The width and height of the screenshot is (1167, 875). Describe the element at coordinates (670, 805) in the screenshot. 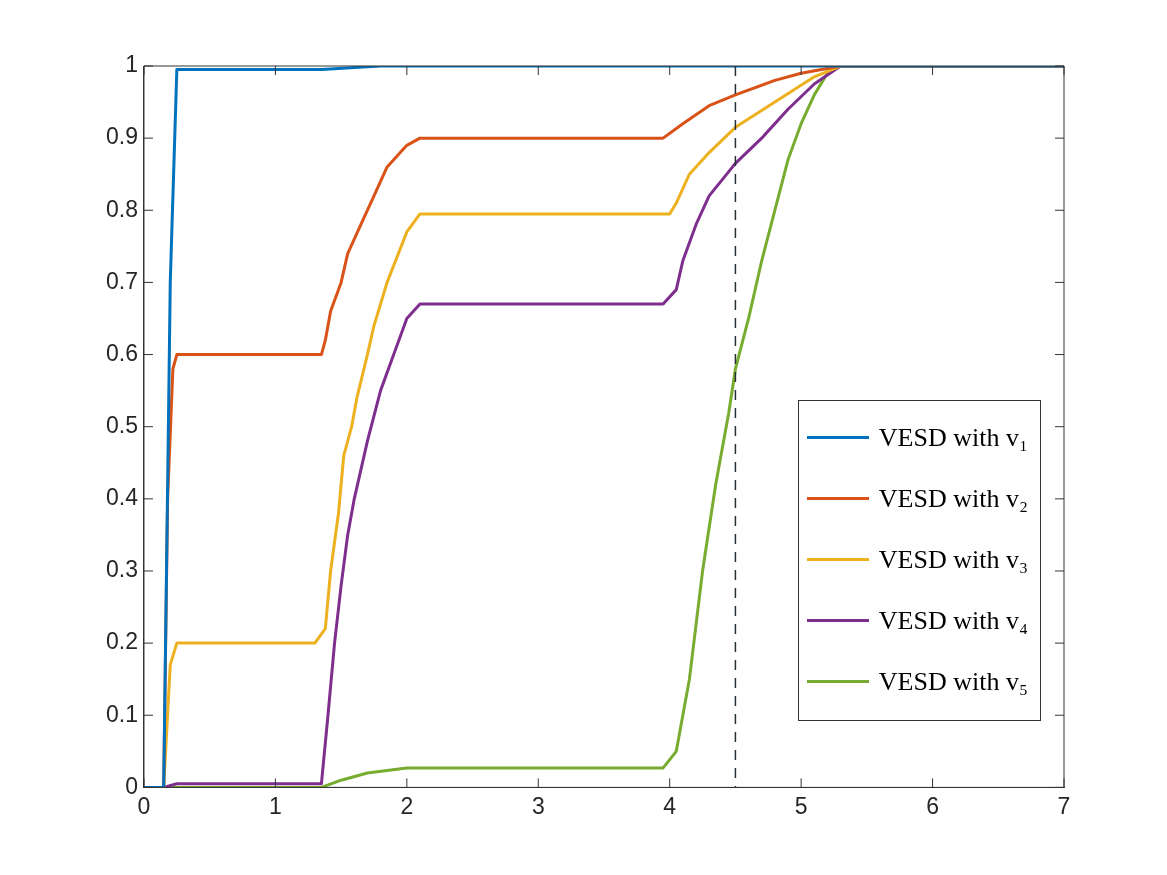

I see `x-tick-label: 4` at that location.